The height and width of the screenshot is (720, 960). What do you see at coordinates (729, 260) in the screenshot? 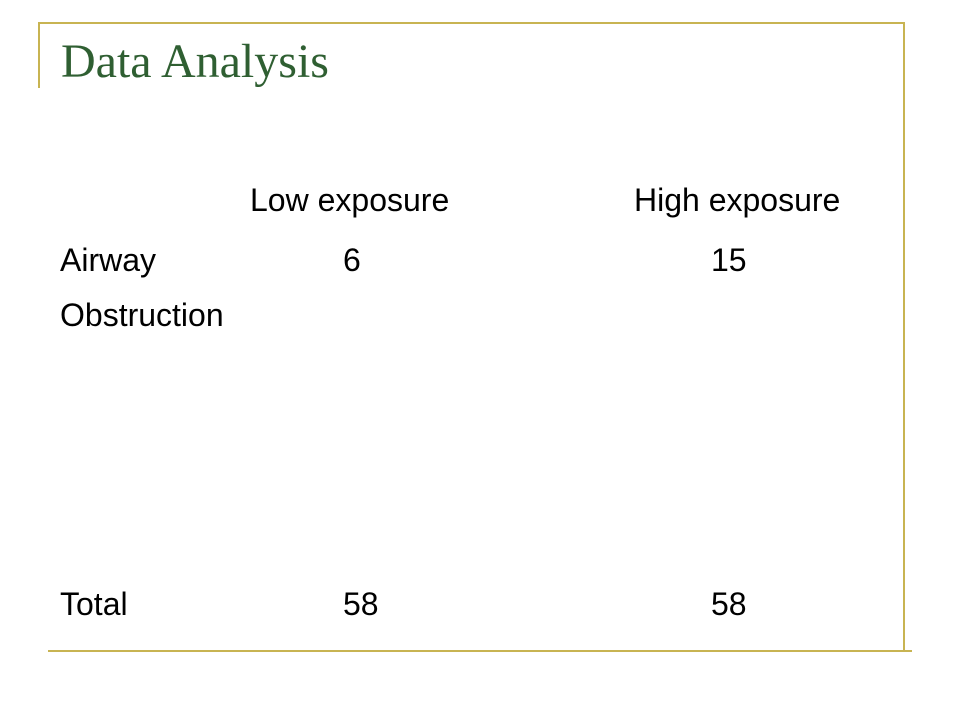
I see `table-cell-airway-high-exposure: 15` at bounding box center [729, 260].